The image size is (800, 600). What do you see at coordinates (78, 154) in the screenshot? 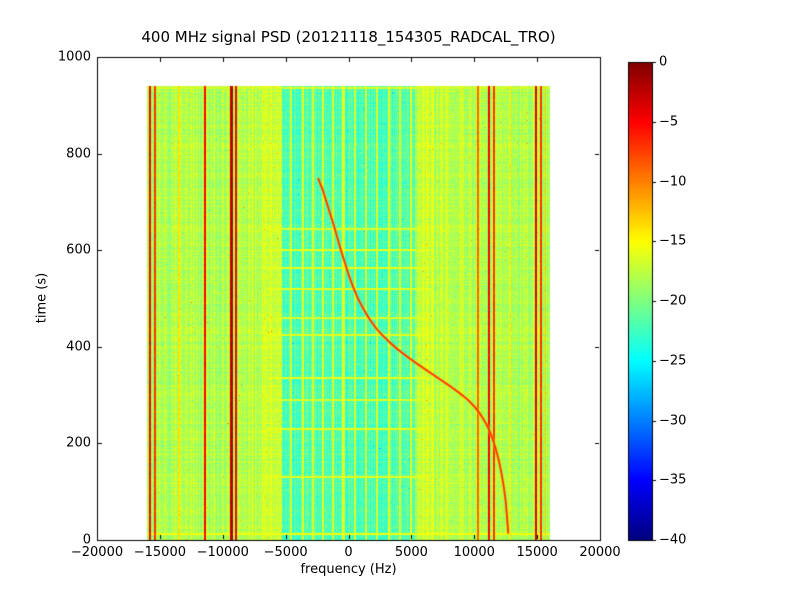
I see `y-tick-label: 800` at bounding box center [78, 154].